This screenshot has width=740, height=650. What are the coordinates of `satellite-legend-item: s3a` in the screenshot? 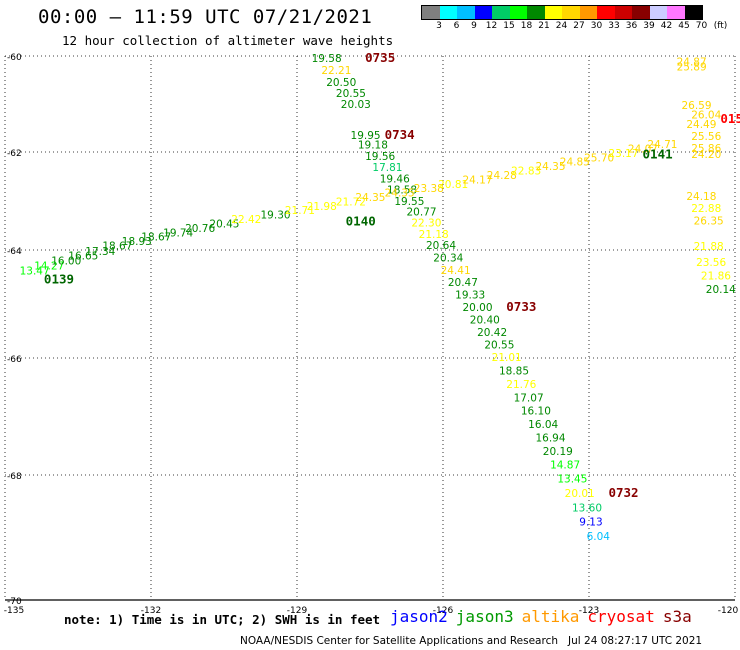 It's located at (677, 616).